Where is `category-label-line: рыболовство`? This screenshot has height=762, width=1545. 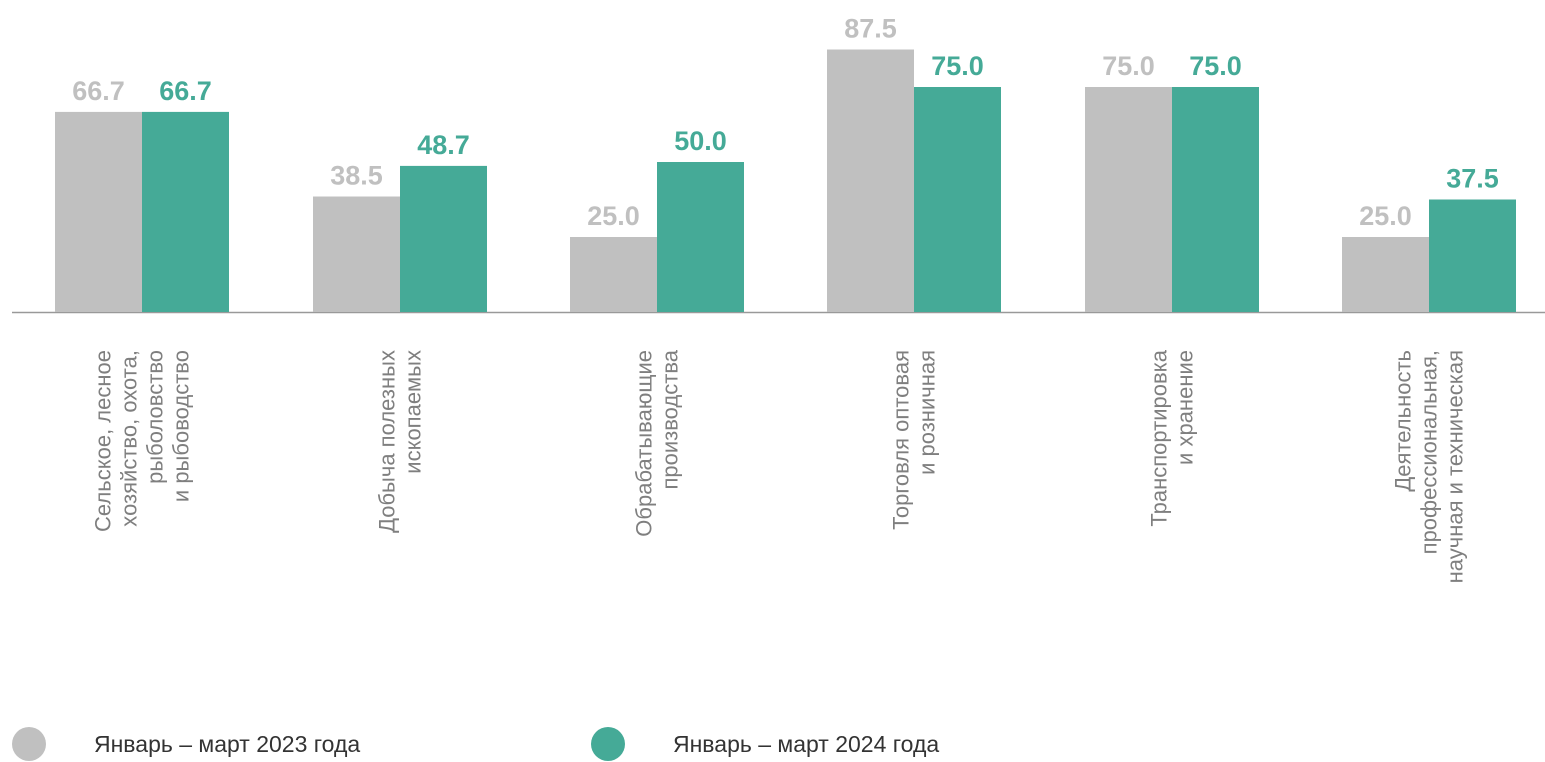 category-label-line: рыболовство is located at coordinates (155, 417).